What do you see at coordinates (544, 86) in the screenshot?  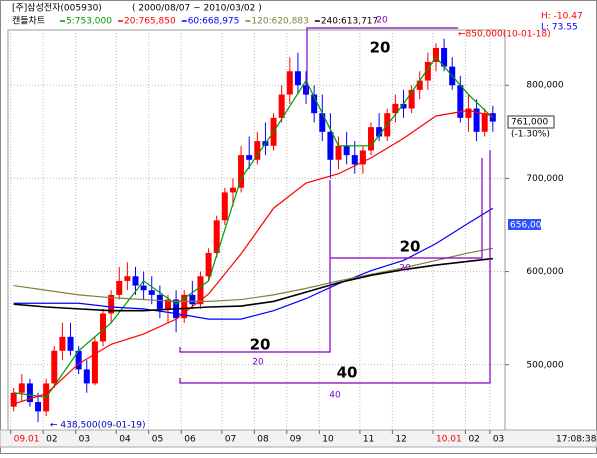 I see `y-tick-label: 800,000` at bounding box center [544, 86].